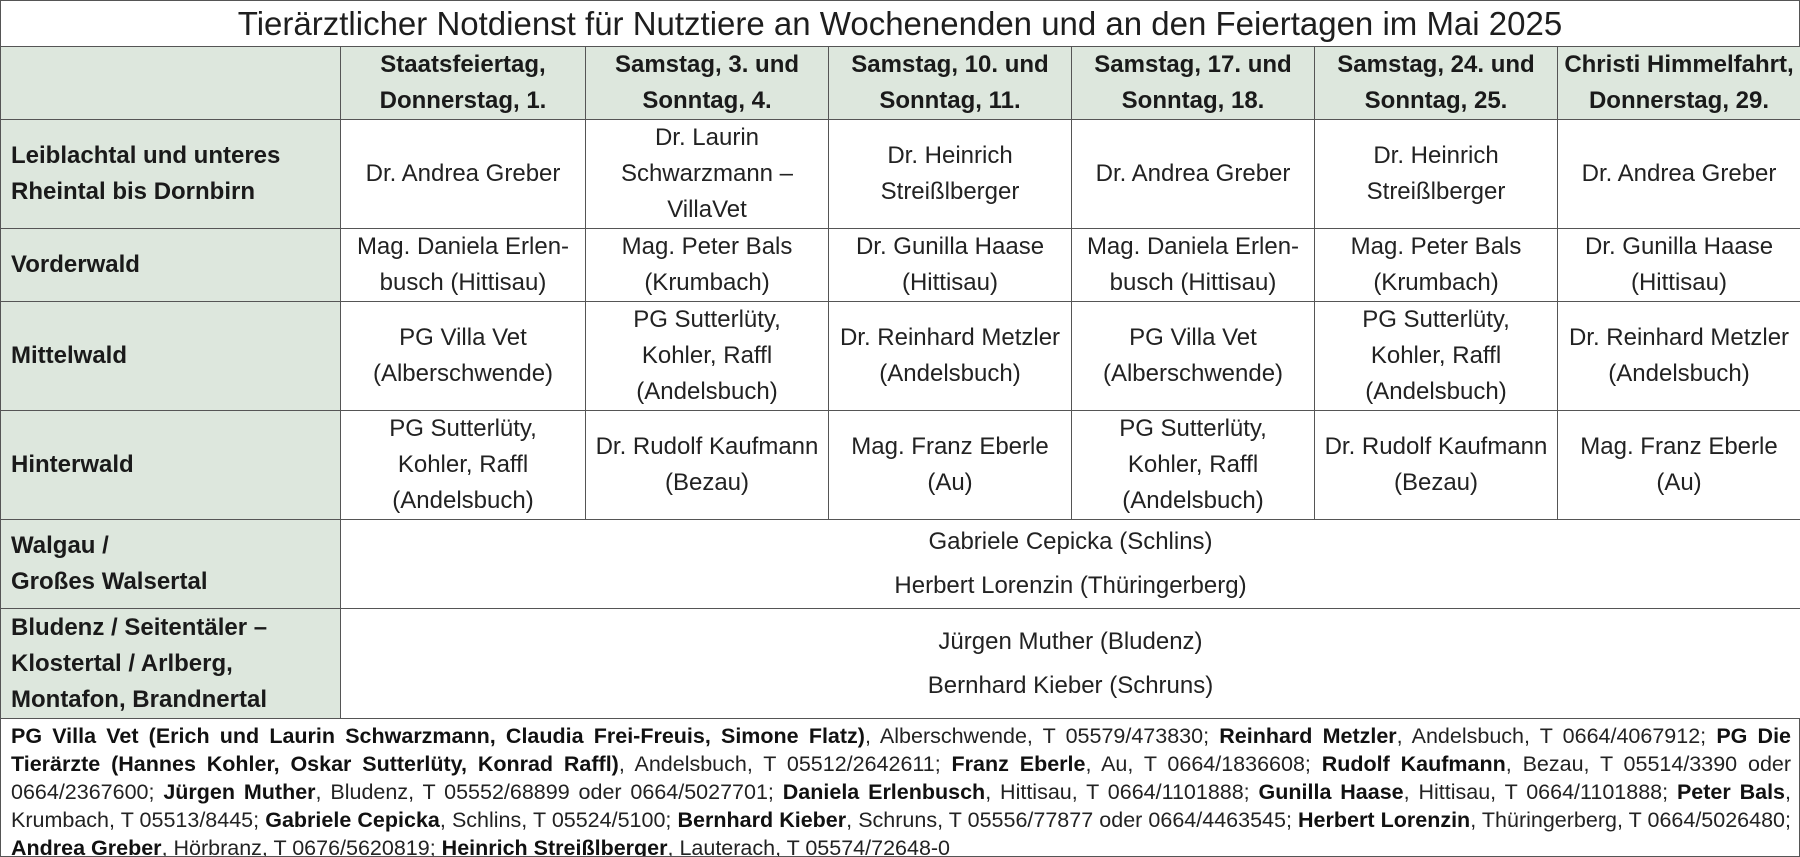 The image size is (1800, 857). Describe the element at coordinates (1307, 736) in the screenshot. I see `contact-name: Reinhard Metzler` at that location.